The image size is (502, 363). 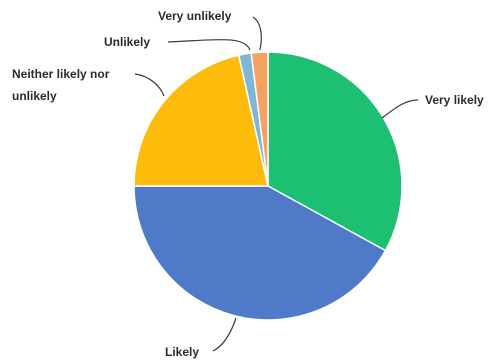 What do you see at coordinates (224, 334) in the screenshot?
I see `leader-likely` at bounding box center [224, 334].